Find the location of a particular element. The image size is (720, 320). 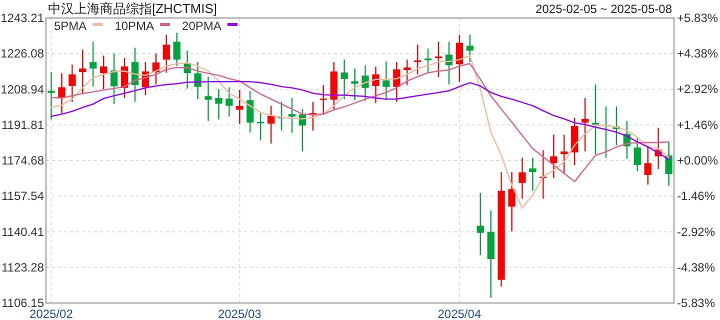

y2-tick-label: +4.38% is located at coordinates (697, 53).